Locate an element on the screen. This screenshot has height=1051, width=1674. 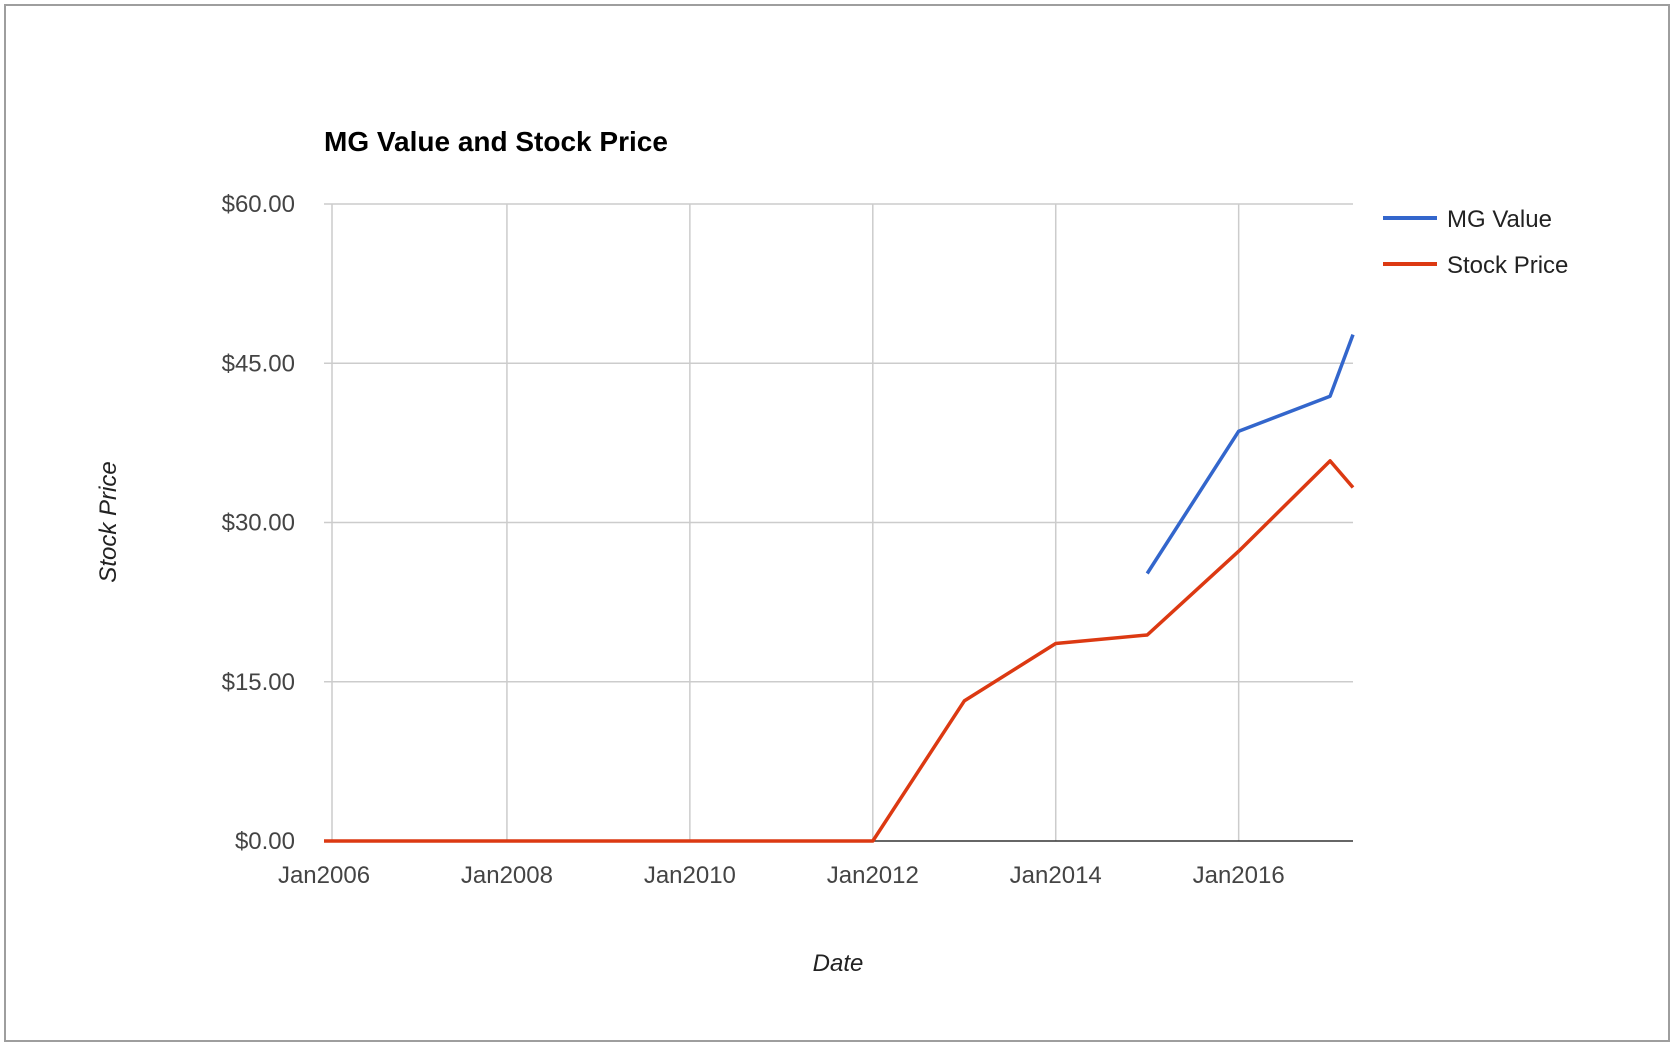
x-tick-label: Jan2010 is located at coordinates (690, 875).